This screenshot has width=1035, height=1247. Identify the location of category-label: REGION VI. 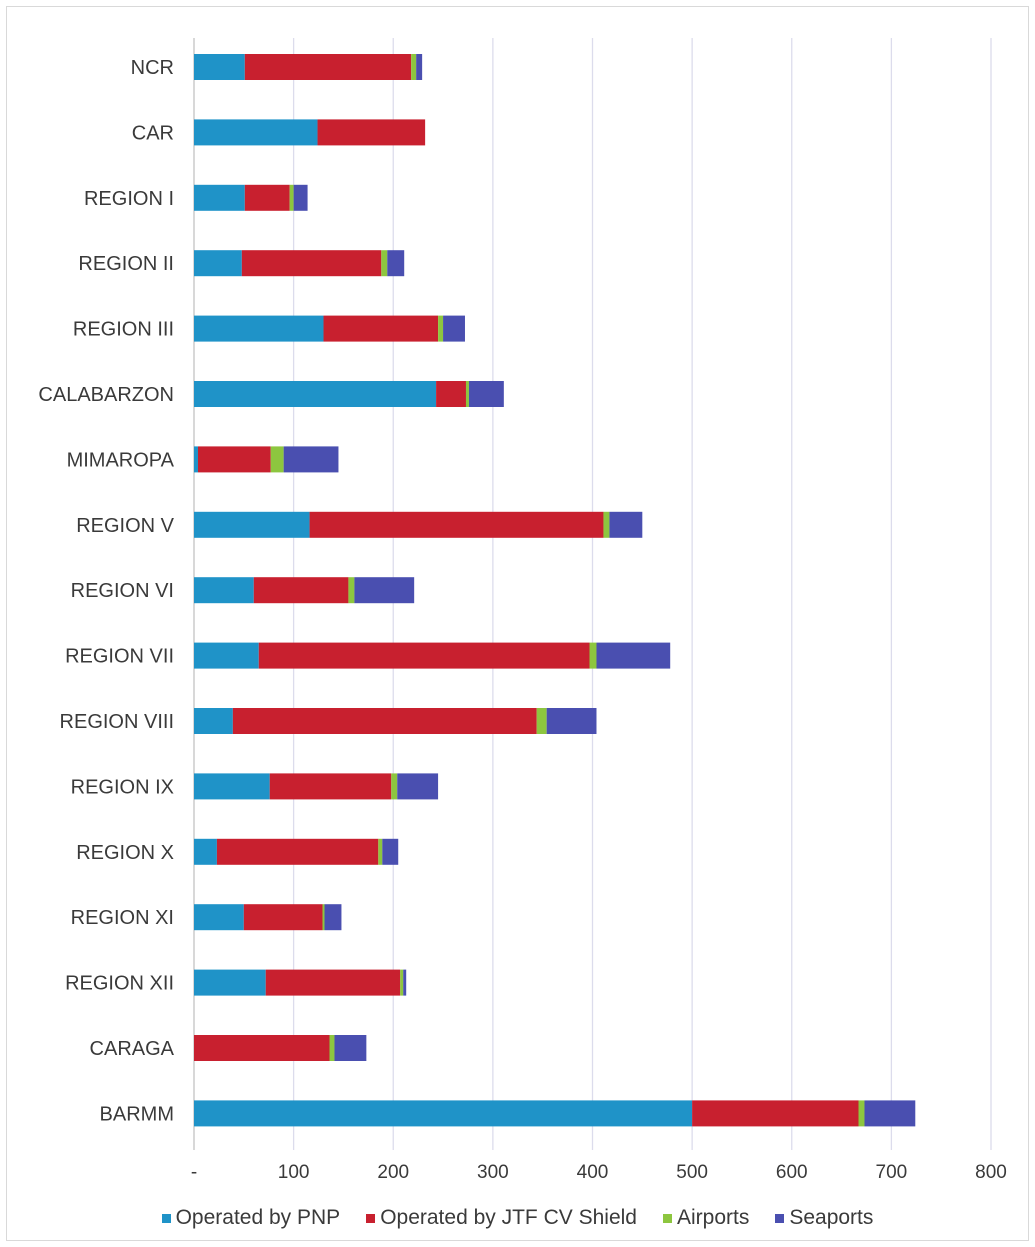
(122, 591).